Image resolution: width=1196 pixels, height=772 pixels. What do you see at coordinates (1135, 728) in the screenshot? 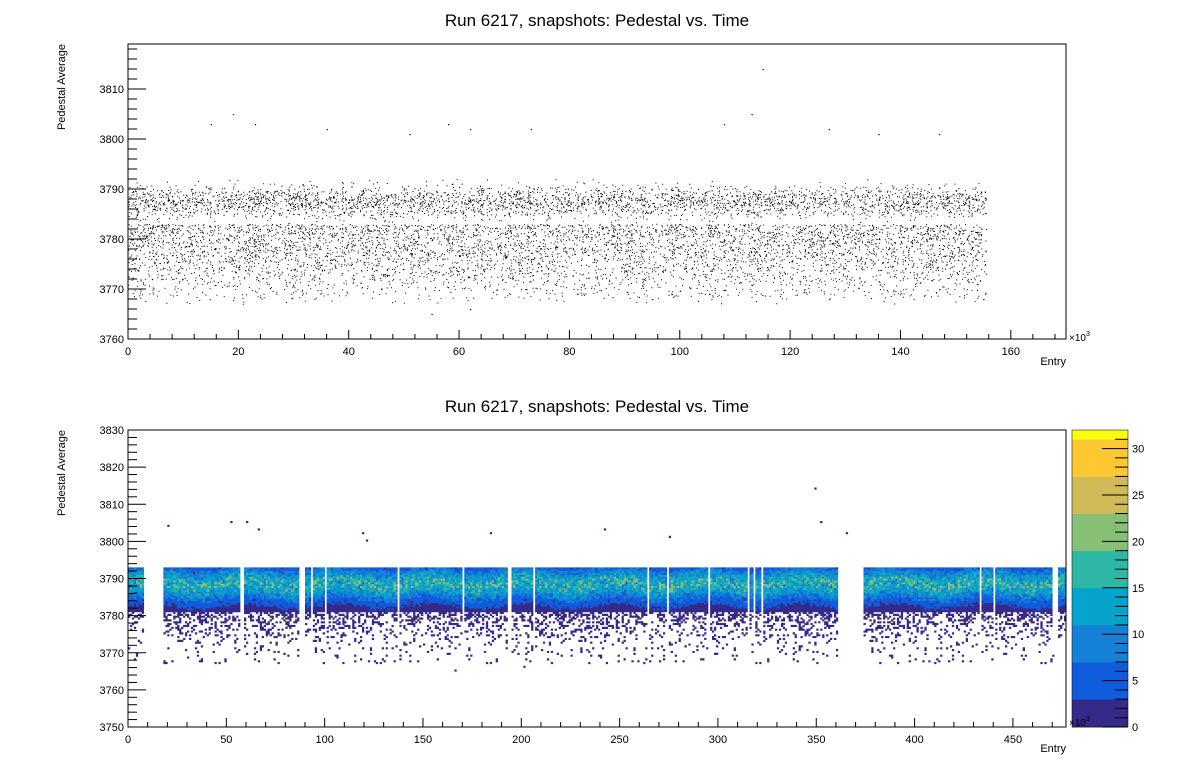
I see `colorbar-tick-label: 0` at bounding box center [1135, 728].